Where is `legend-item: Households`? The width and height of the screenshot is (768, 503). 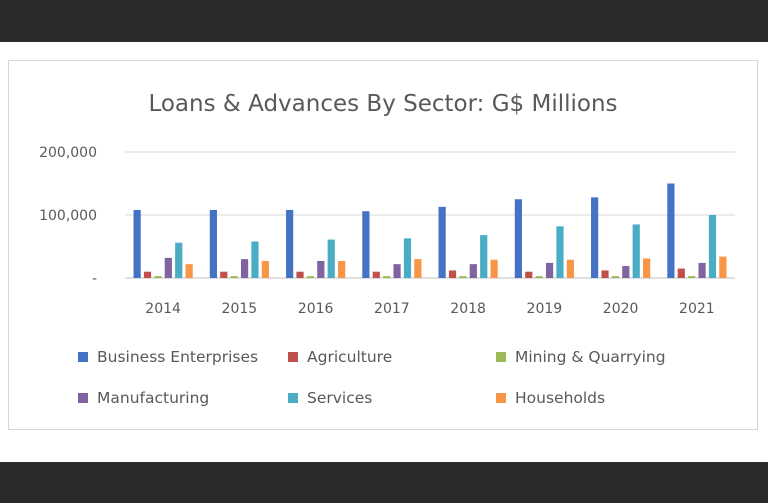
legend-item: Households is located at coordinates (550, 398).